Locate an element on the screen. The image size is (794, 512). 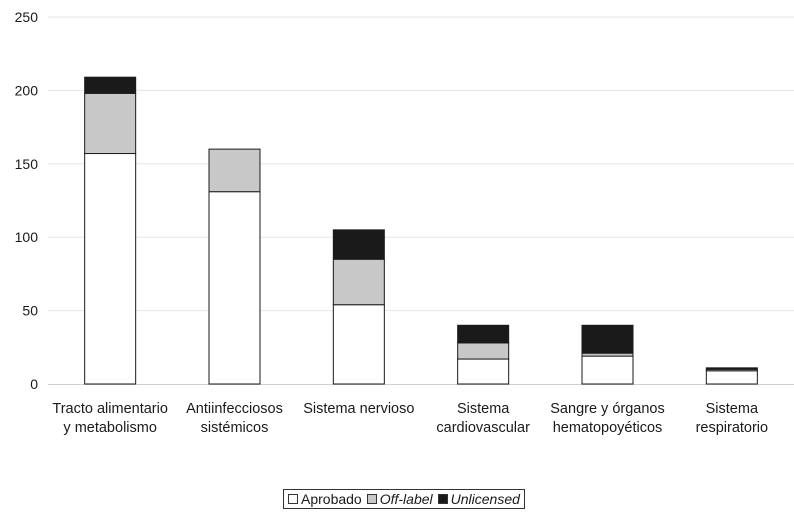
legend-swatch-aprobado is located at coordinates (293, 499).